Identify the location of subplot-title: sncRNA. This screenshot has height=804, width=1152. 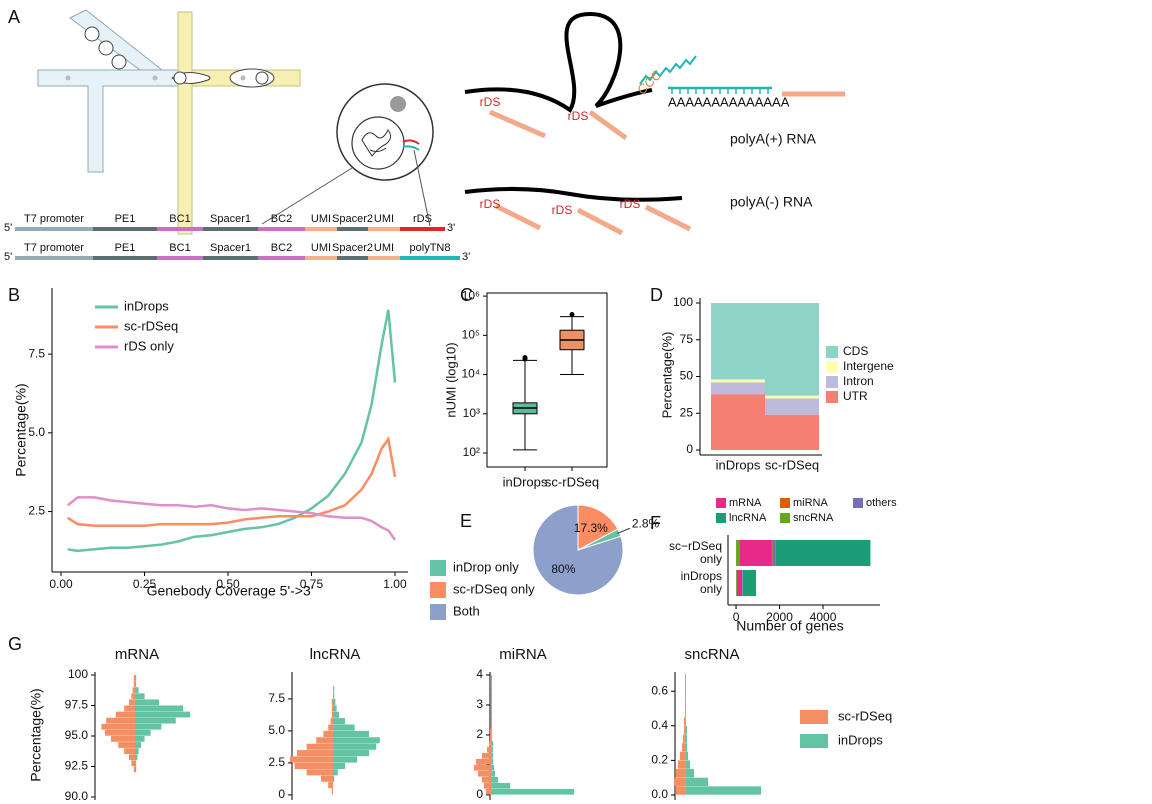
(711, 654).